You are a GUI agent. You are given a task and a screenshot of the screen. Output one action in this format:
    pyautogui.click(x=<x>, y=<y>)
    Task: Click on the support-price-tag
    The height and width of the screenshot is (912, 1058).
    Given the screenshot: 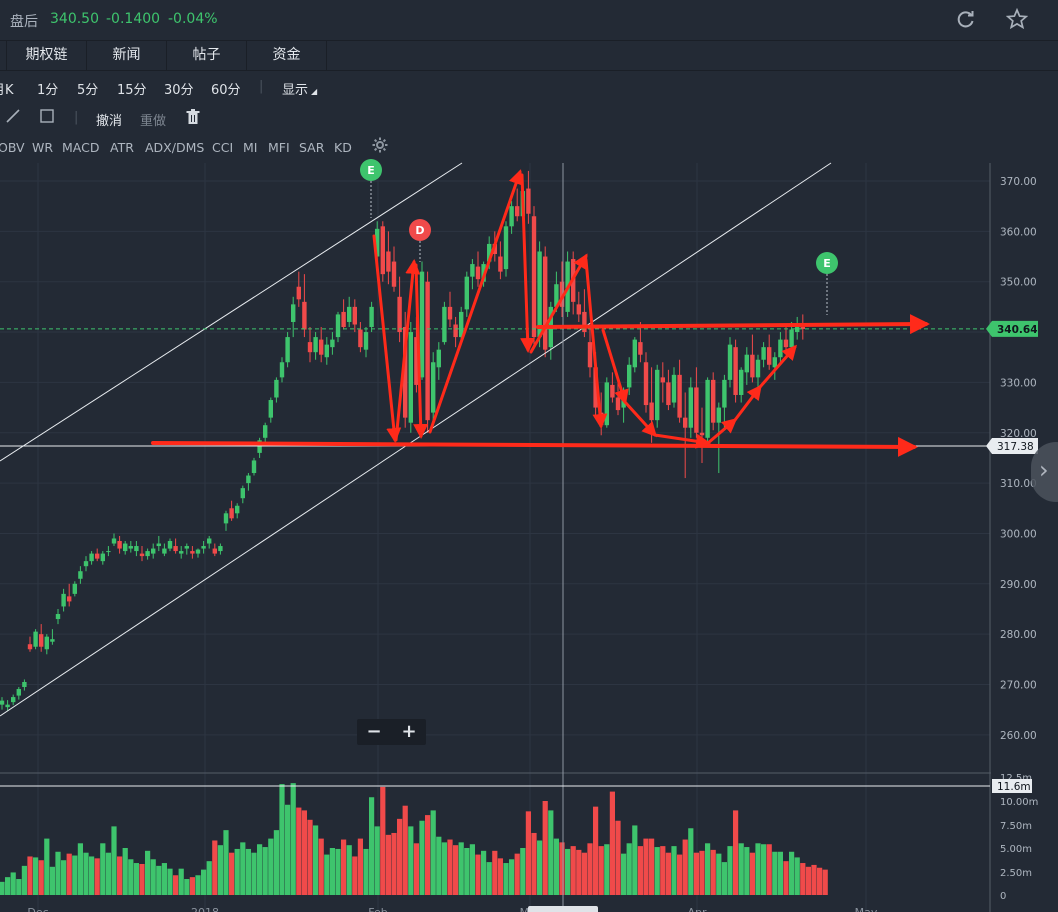 What is the action you would take?
    pyautogui.click(x=1012, y=445)
    